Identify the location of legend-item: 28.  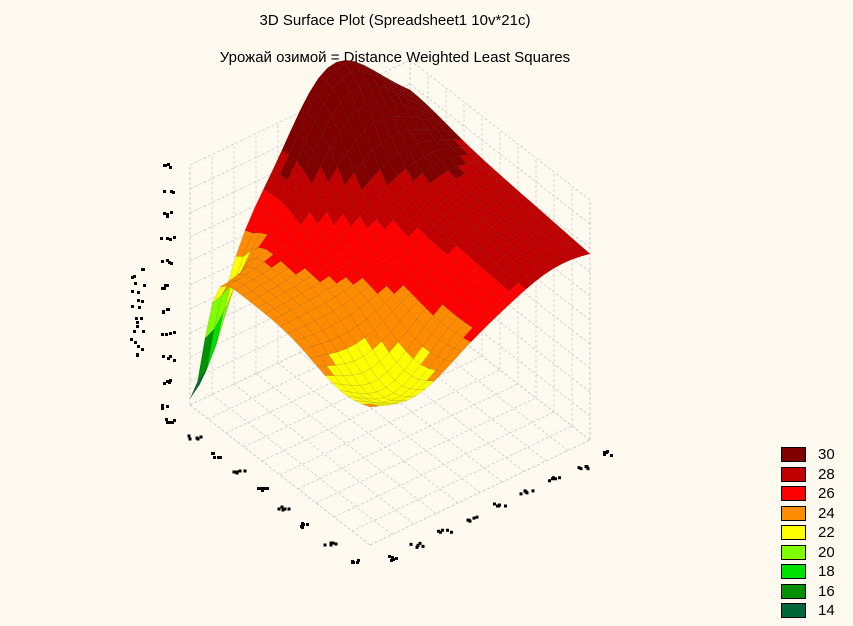
(808, 475).